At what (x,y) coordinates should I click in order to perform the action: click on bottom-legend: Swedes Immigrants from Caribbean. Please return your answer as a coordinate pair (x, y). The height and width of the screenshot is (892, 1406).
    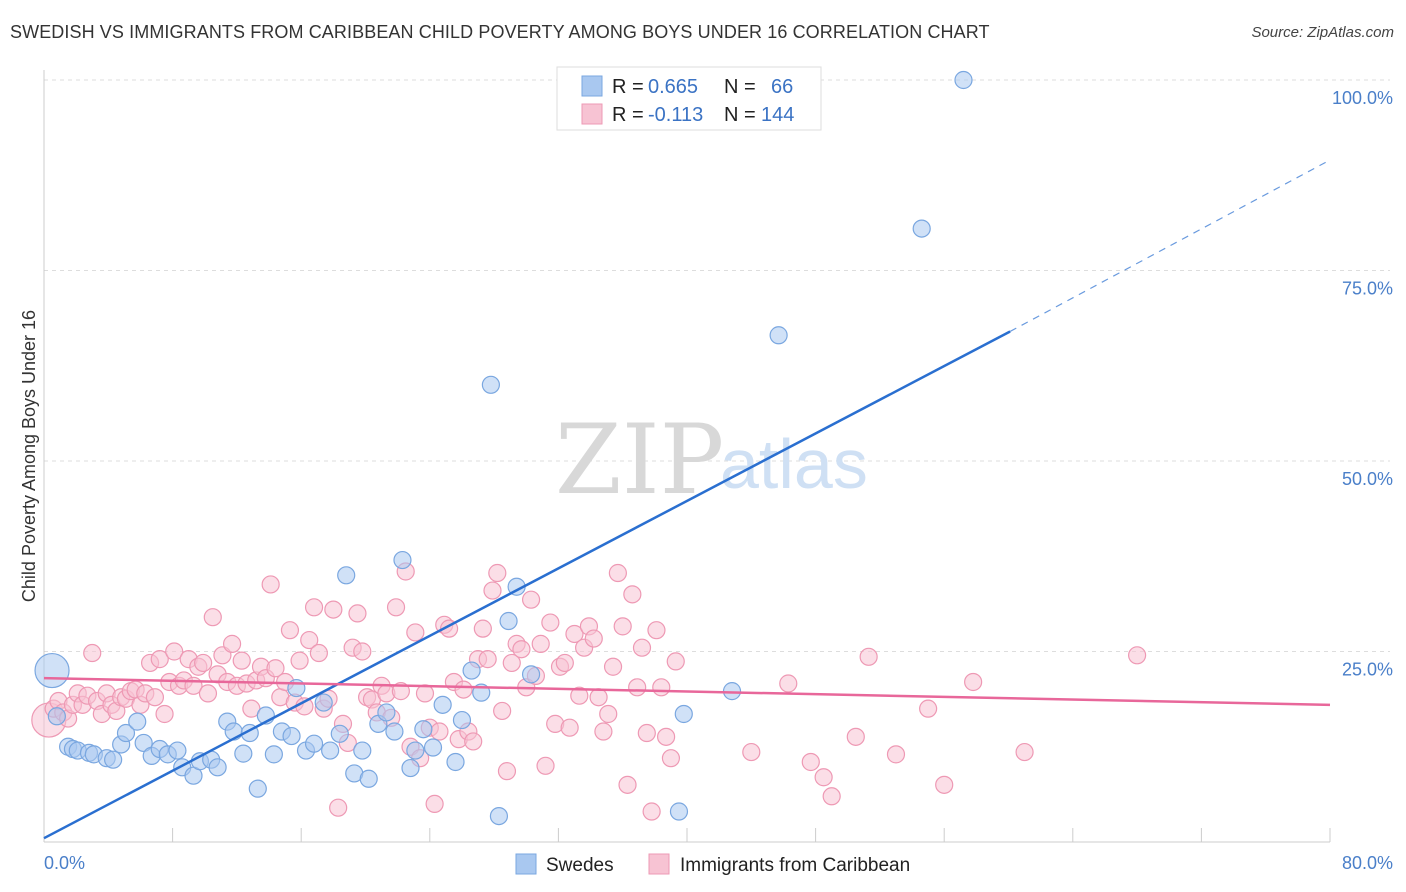
    Looking at the image, I should click on (712, 864).